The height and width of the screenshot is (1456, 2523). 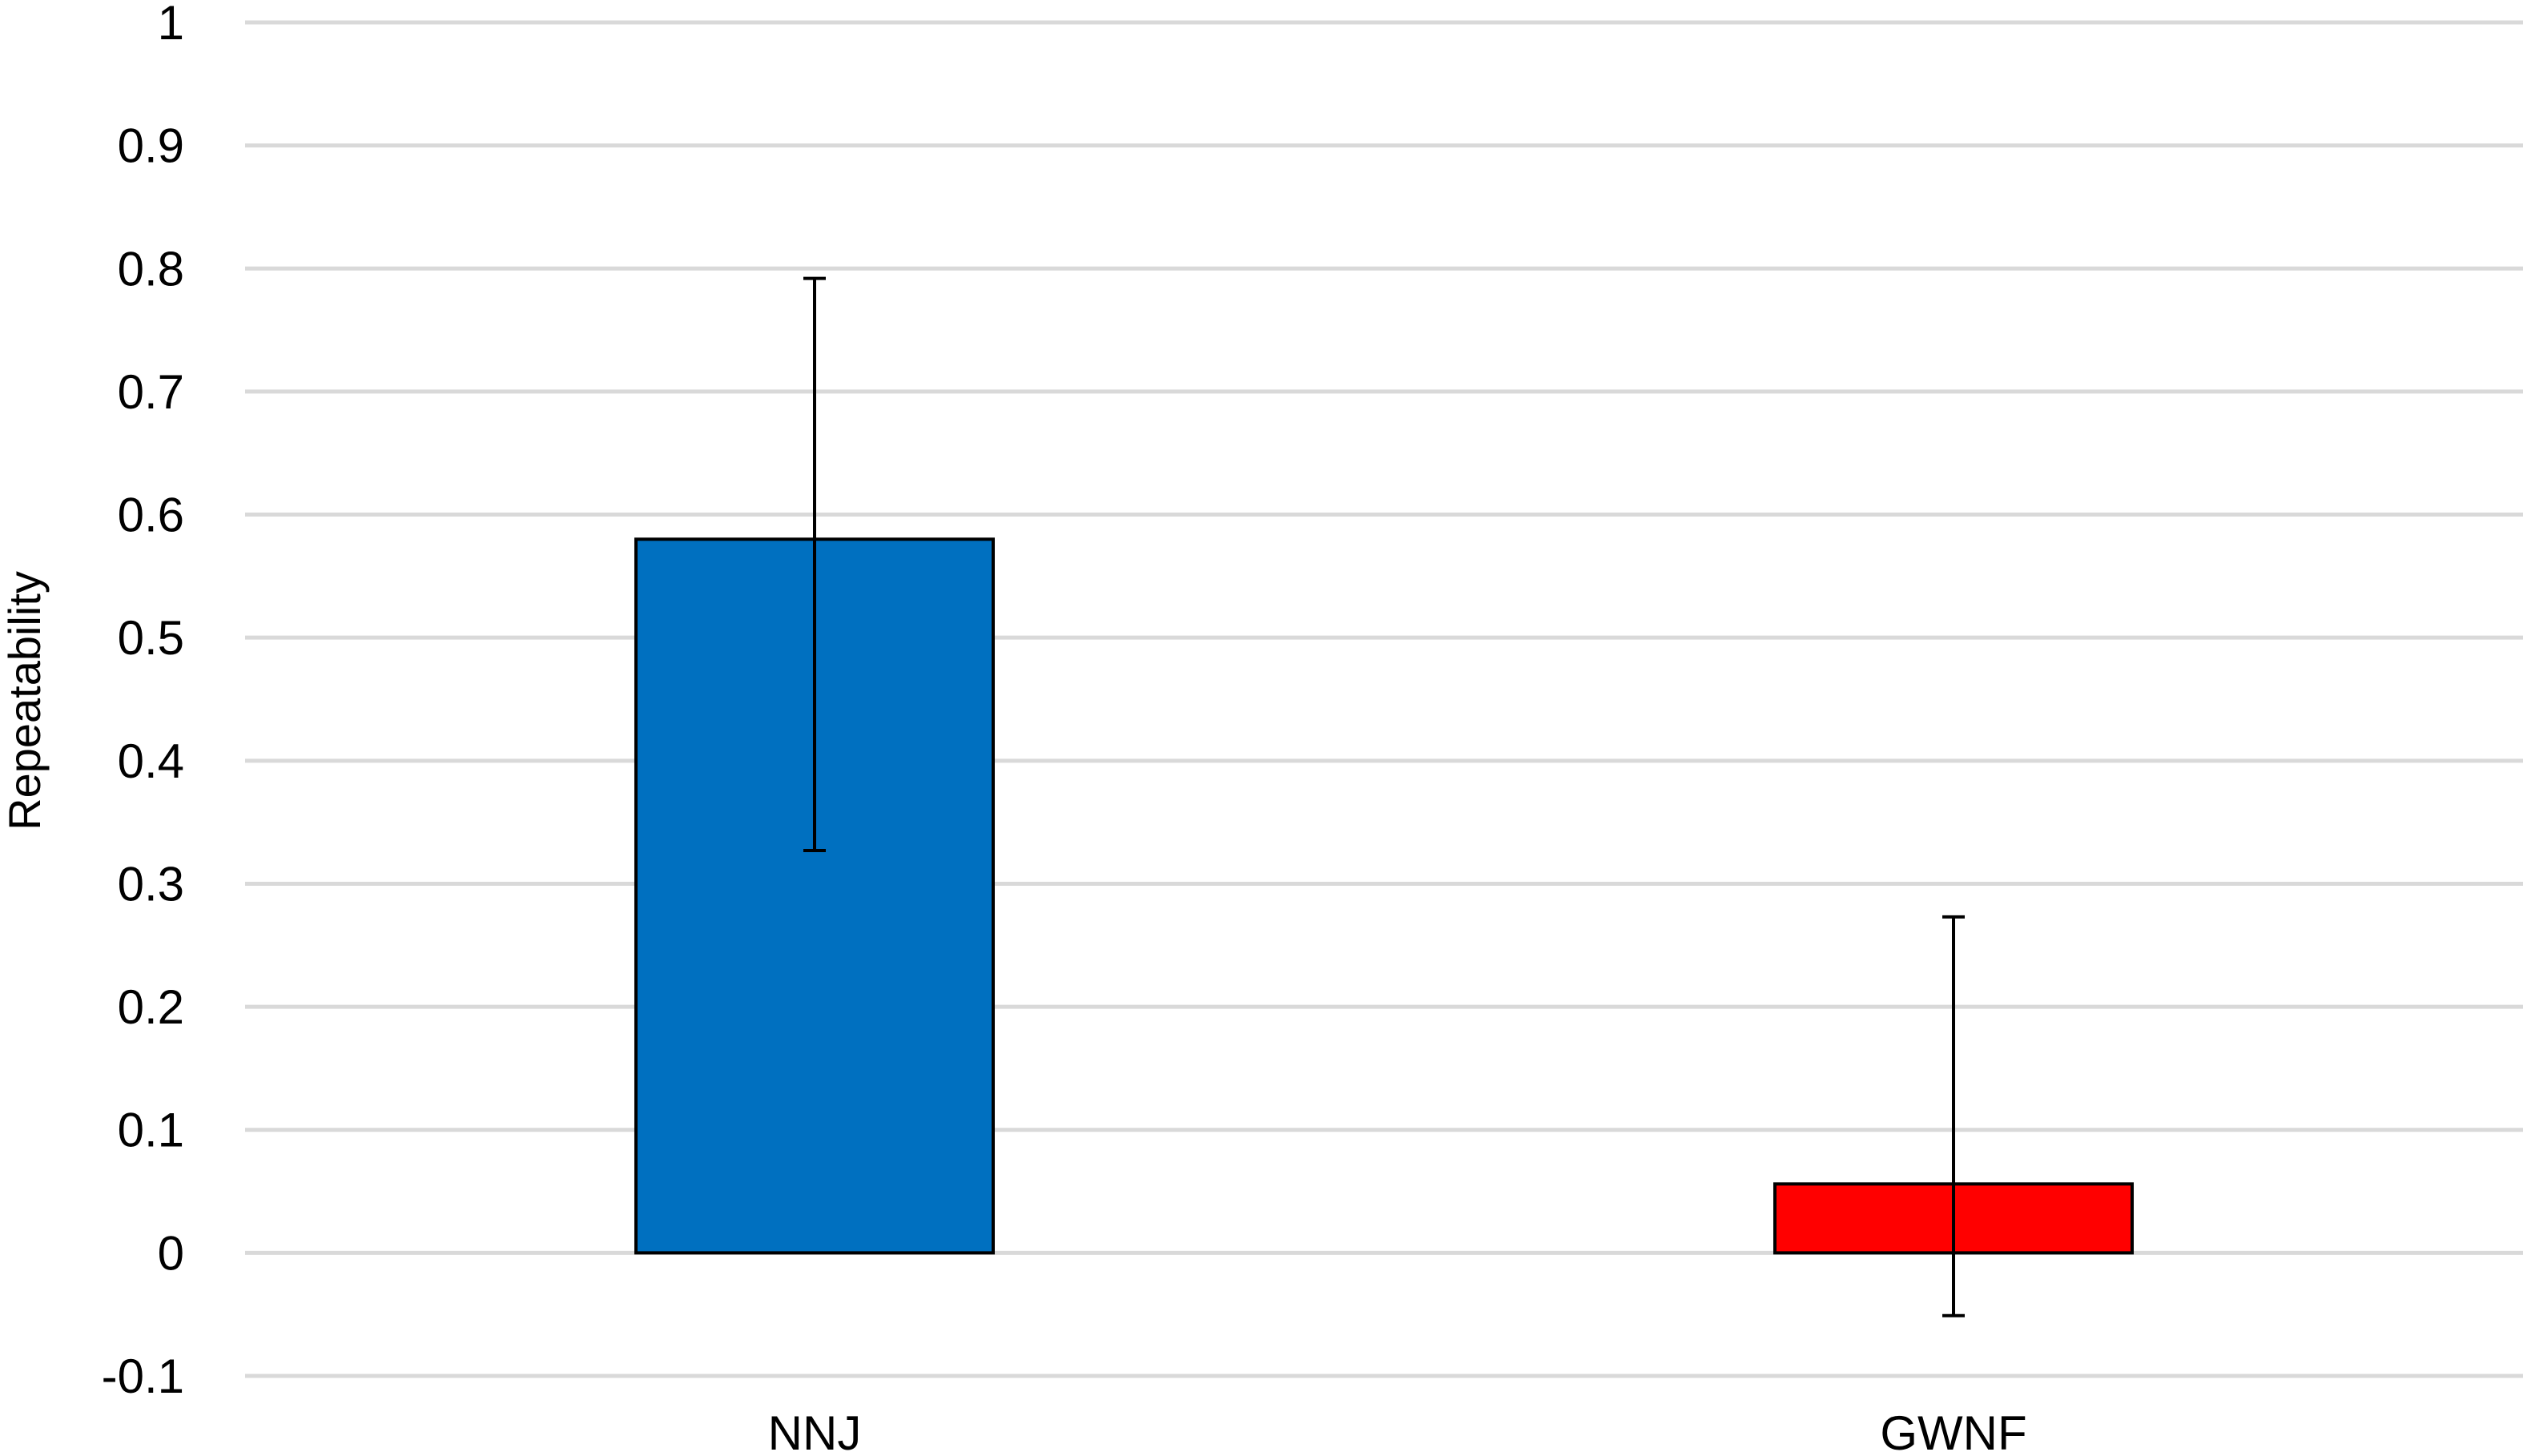 What do you see at coordinates (171, 25) in the screenshot?
I see `y-tick-label: 1` at bounding box center [171, 25].